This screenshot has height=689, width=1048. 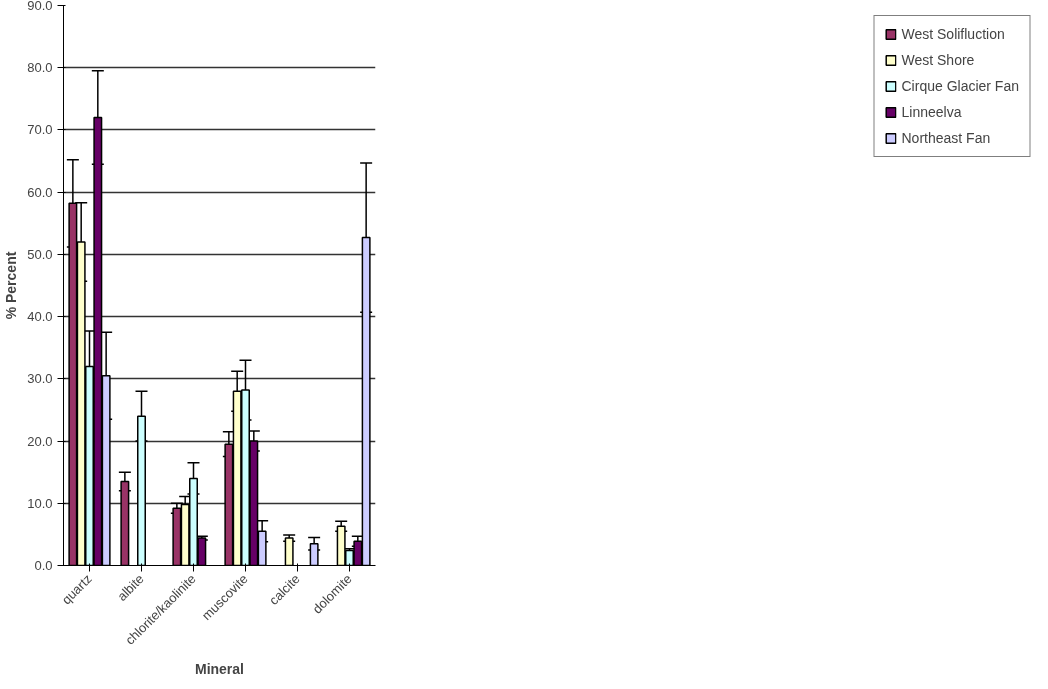 What do you see at coordinates (946, 138) in the screenshot?
I see `legend-label: Northeast Fan` at bounding box center [946, 138].